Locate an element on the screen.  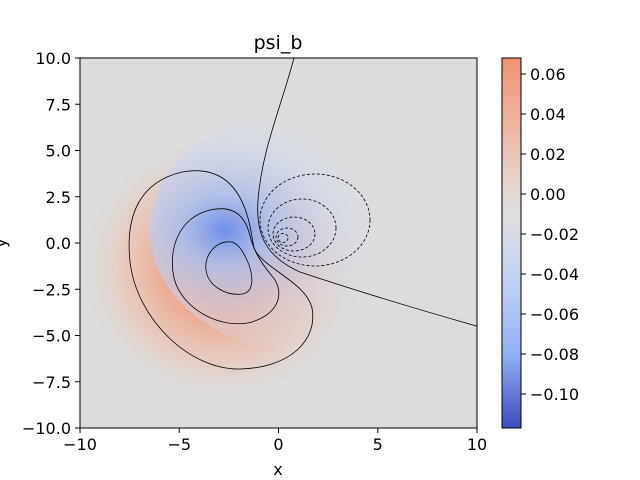
y-tick-label: −7.5 is located at coordinates (51, 382).